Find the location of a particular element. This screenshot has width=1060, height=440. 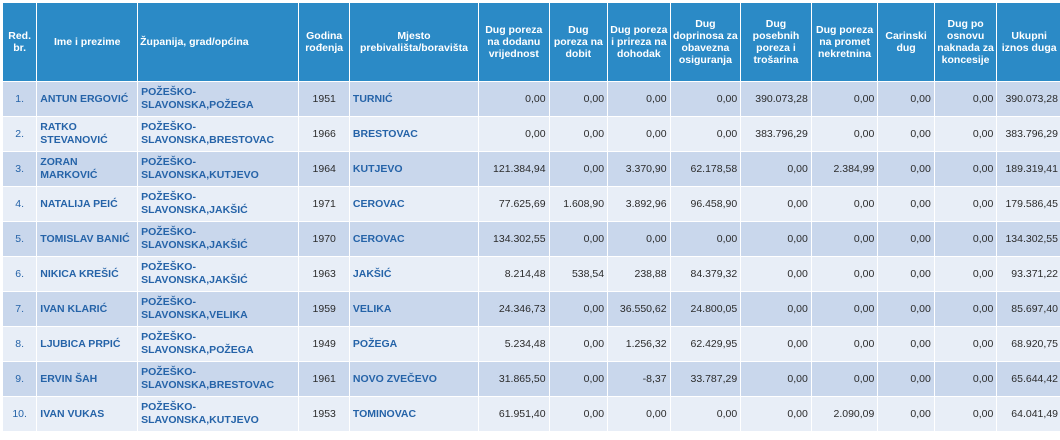

birth-year-cell: 1963 is located at coordinates (324, 274).